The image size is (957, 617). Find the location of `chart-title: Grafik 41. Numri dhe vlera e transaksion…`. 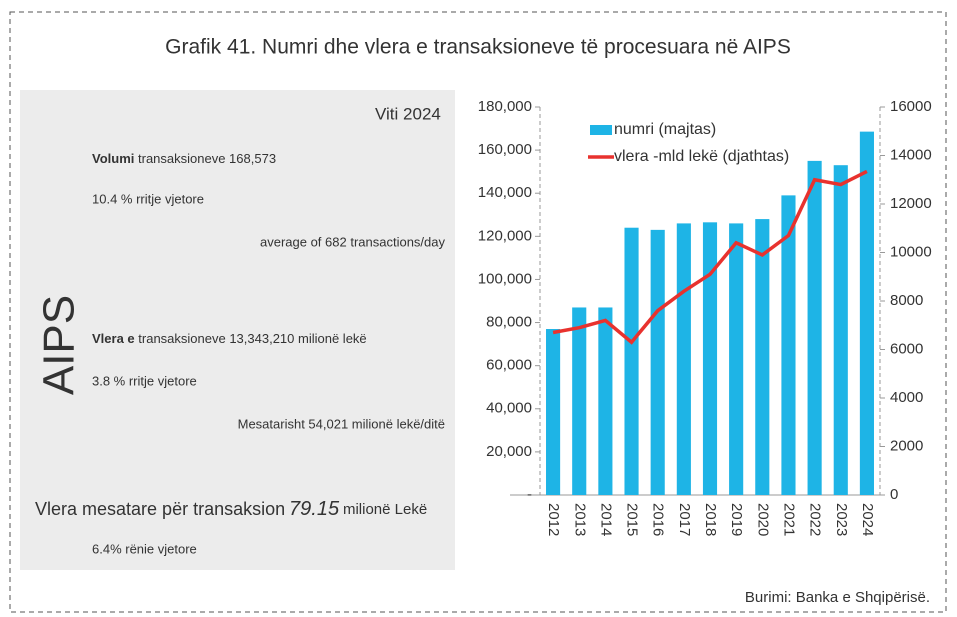

chart-title: Grafik 41. Numri dhe vlera e transaksion… is located at coordinates (478, 47).